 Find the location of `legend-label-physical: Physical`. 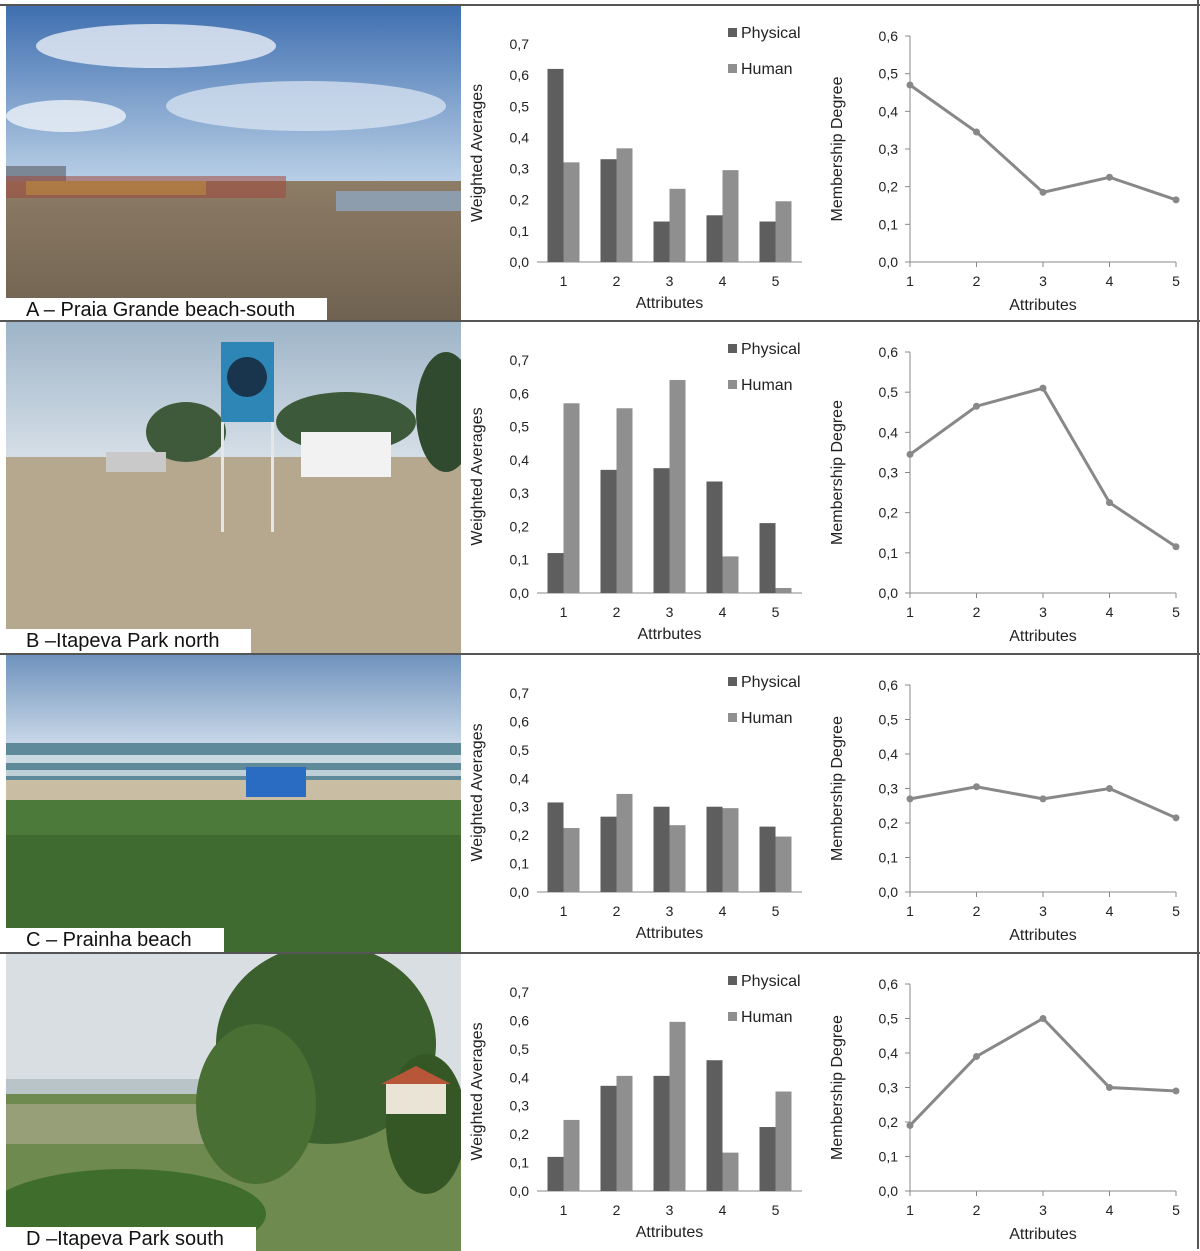

legend-label-physical: Physical is located at coordinates (771, 682).